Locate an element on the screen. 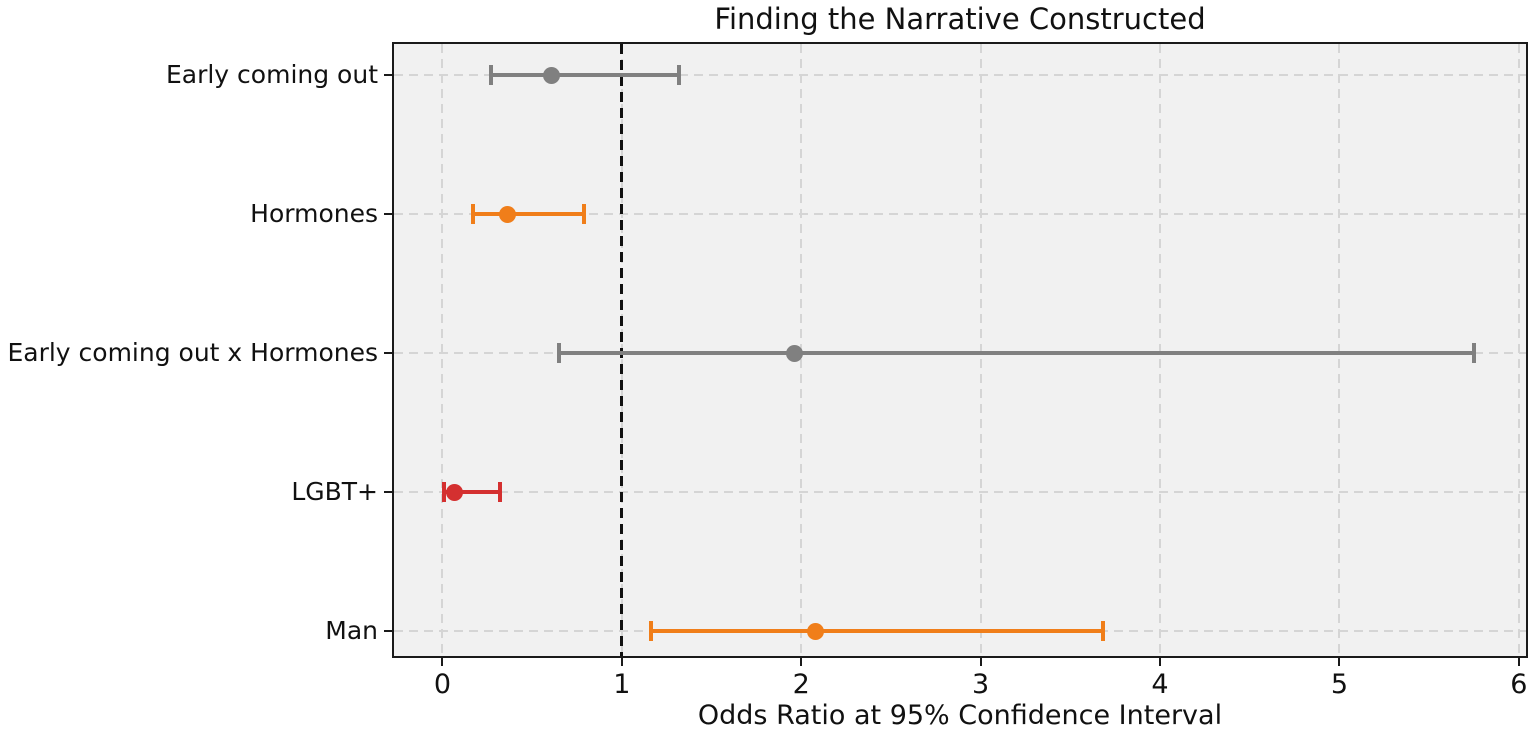 The width and height of the screenshot is (1536, 741). x-tick-label: 0 is located at coordinates (442, 684).